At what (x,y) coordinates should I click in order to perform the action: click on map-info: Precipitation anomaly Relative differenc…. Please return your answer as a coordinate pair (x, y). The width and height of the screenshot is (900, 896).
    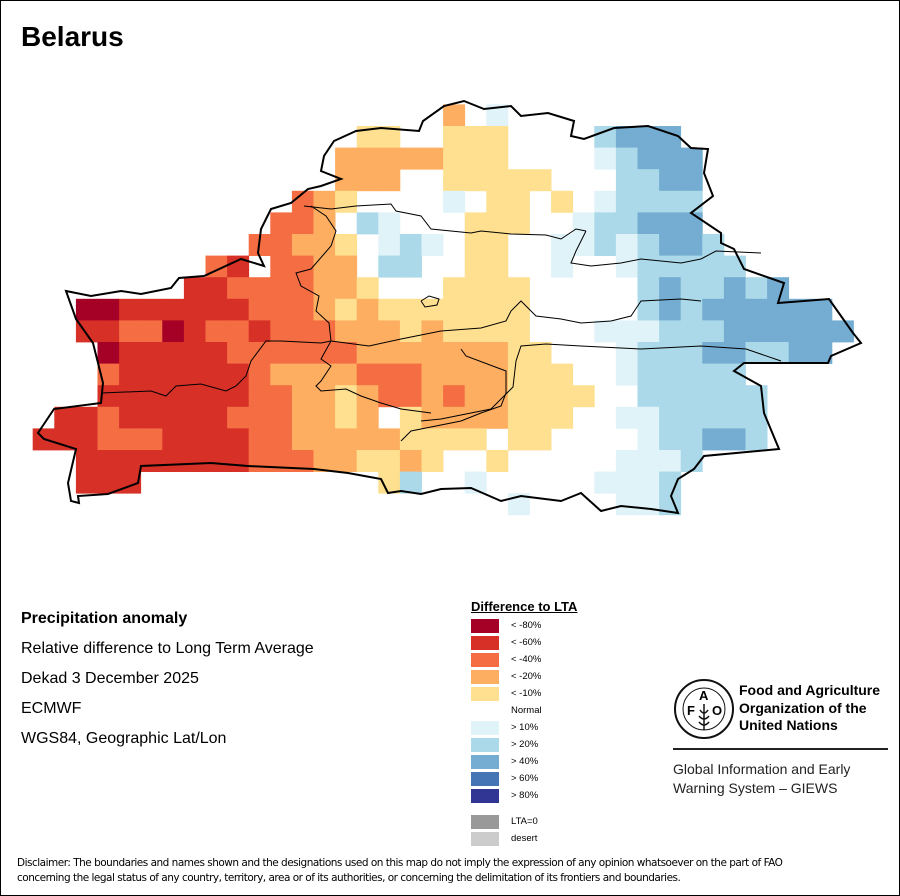
    Looking at the image, I should click on (167, 679).